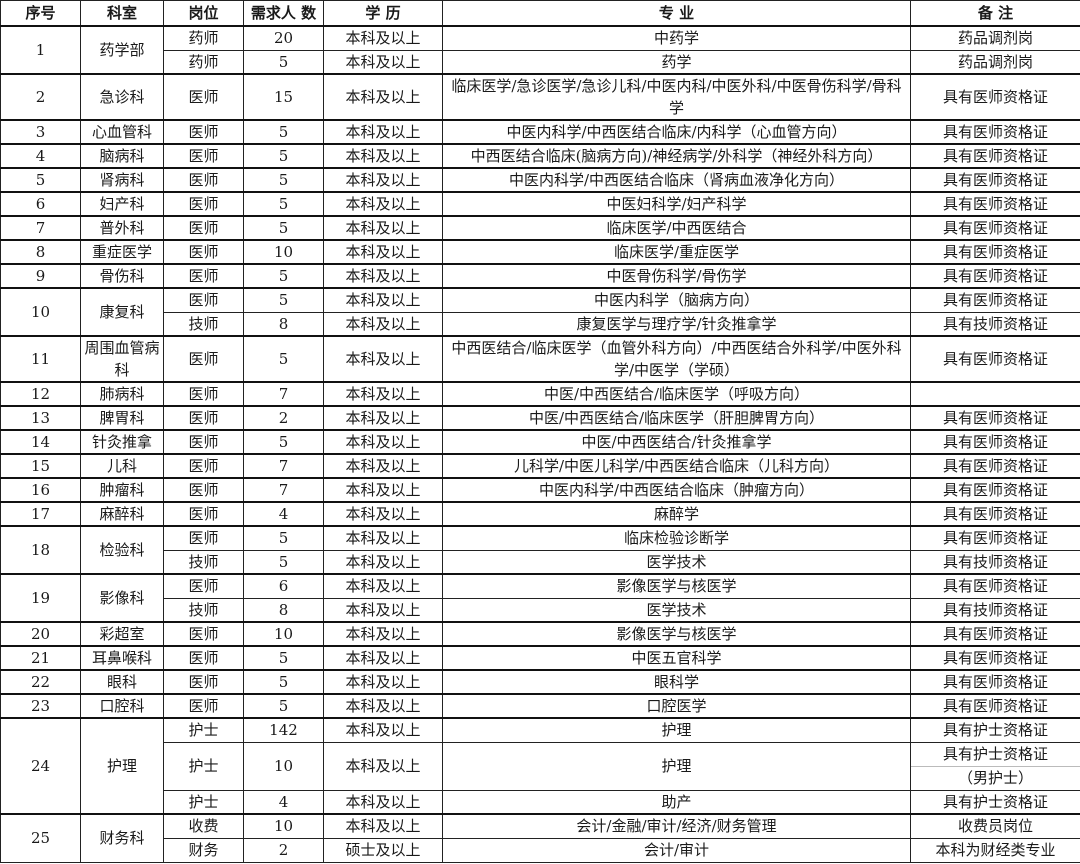 Image resolution: width=1080 pixels, height=864 pixels. Describe the element at coordinates (995, 777) in the screenshot. I see `cell-remark-line: （男护士）` at that location.